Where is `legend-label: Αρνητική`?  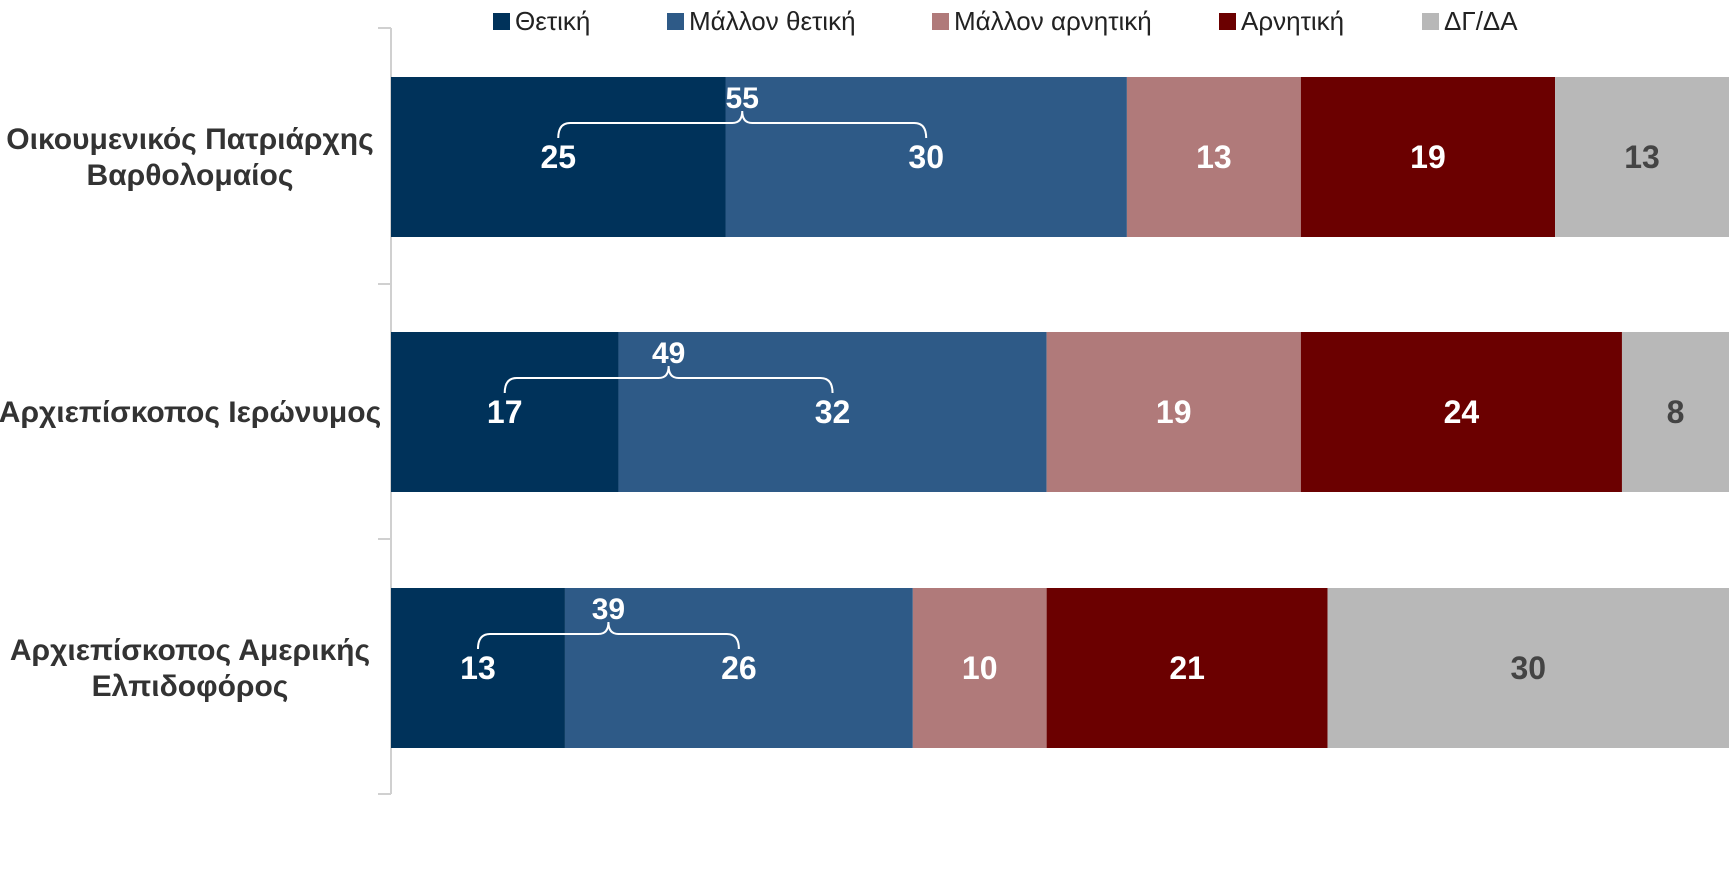
legend-label: Αρνητική is located at coordinates (1292, 21).